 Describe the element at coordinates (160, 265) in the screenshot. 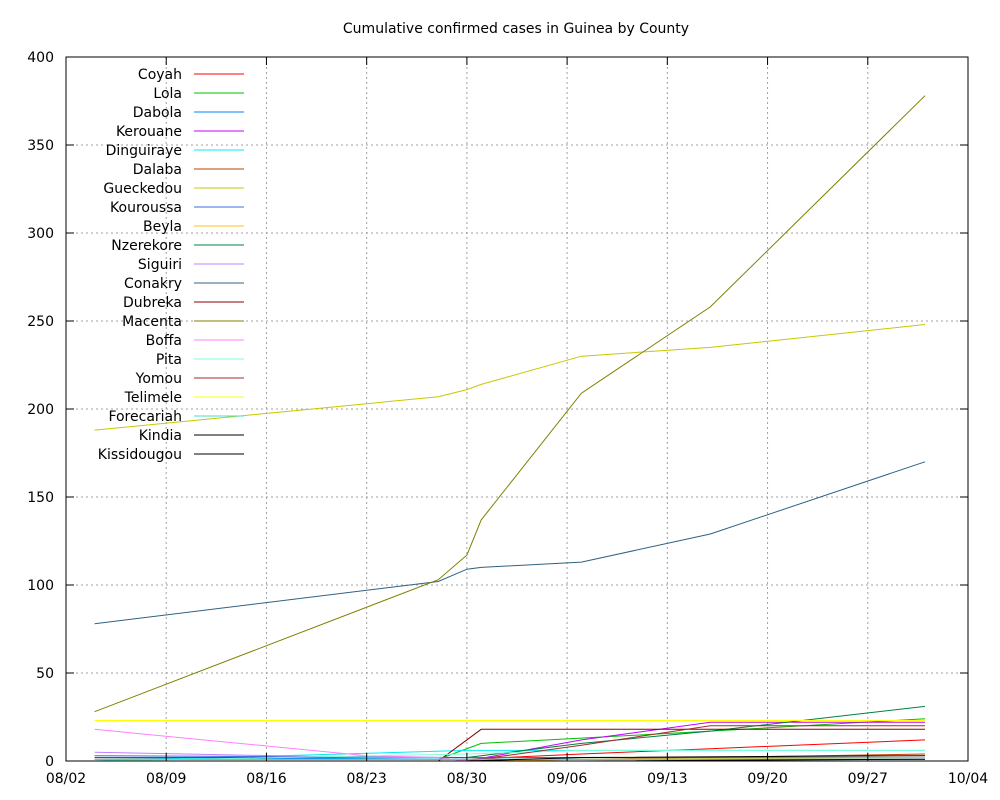

I see `legend-label-siguiri: Siguiri` at that location.